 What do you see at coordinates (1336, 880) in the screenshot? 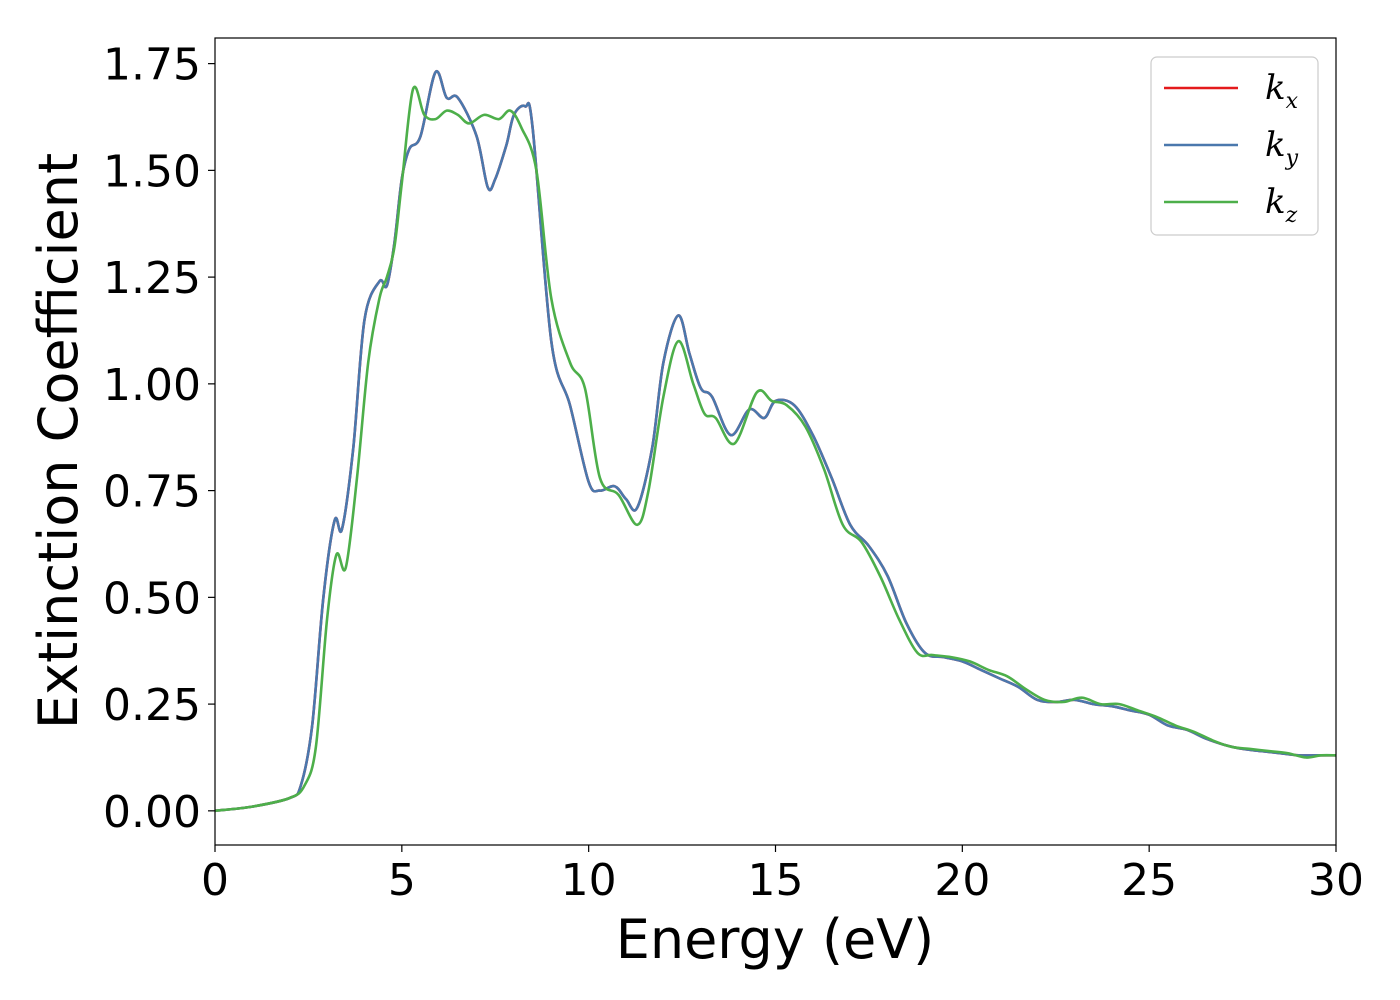
I see `x-tick-label: 30` at bounding box center [1336, 880].